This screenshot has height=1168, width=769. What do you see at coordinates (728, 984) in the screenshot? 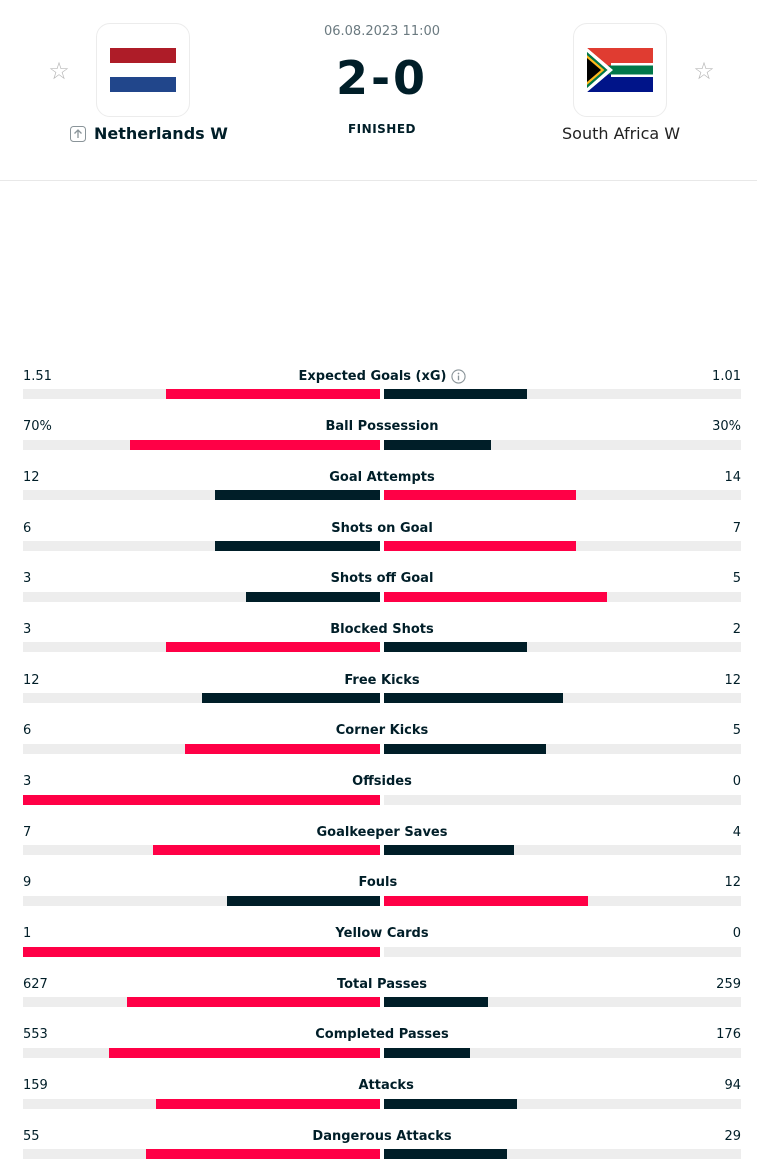
I see `stat-away-value: 259` at bounding box center [728, 984].